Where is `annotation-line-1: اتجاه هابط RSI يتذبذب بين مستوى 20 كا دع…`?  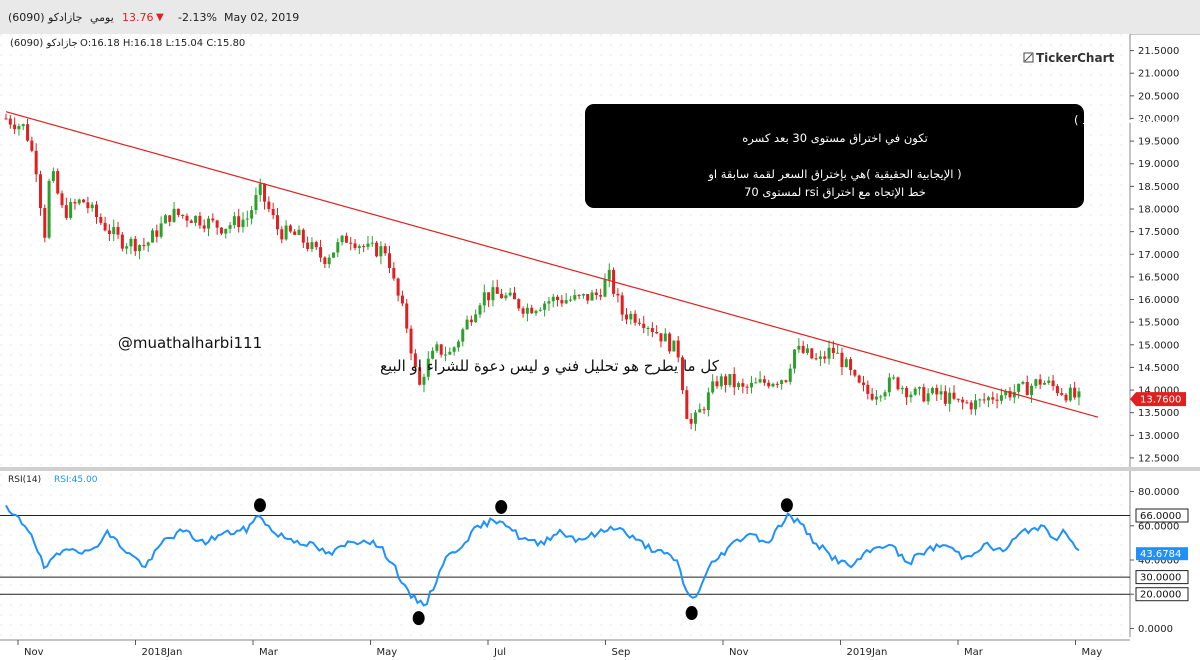
annotation-line-1: اتجاه هابط RSI يتذبذب بين مستوى 20 كا دع… is located at coordinates (1137, 120).